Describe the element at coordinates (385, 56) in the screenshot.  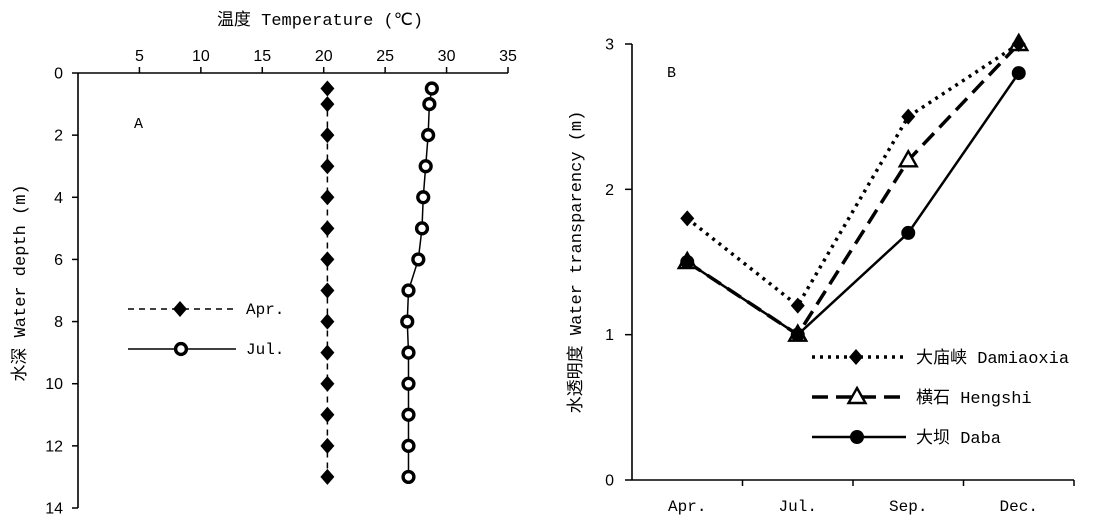
I see `panel-a-x-tick-label-25: 25` at that location.